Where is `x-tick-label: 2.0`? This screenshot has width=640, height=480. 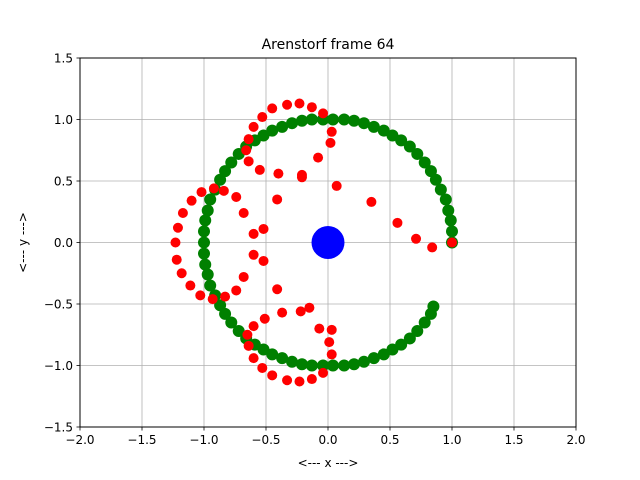
x-tick-label: 2.0 is located at coordinates (575, 440).